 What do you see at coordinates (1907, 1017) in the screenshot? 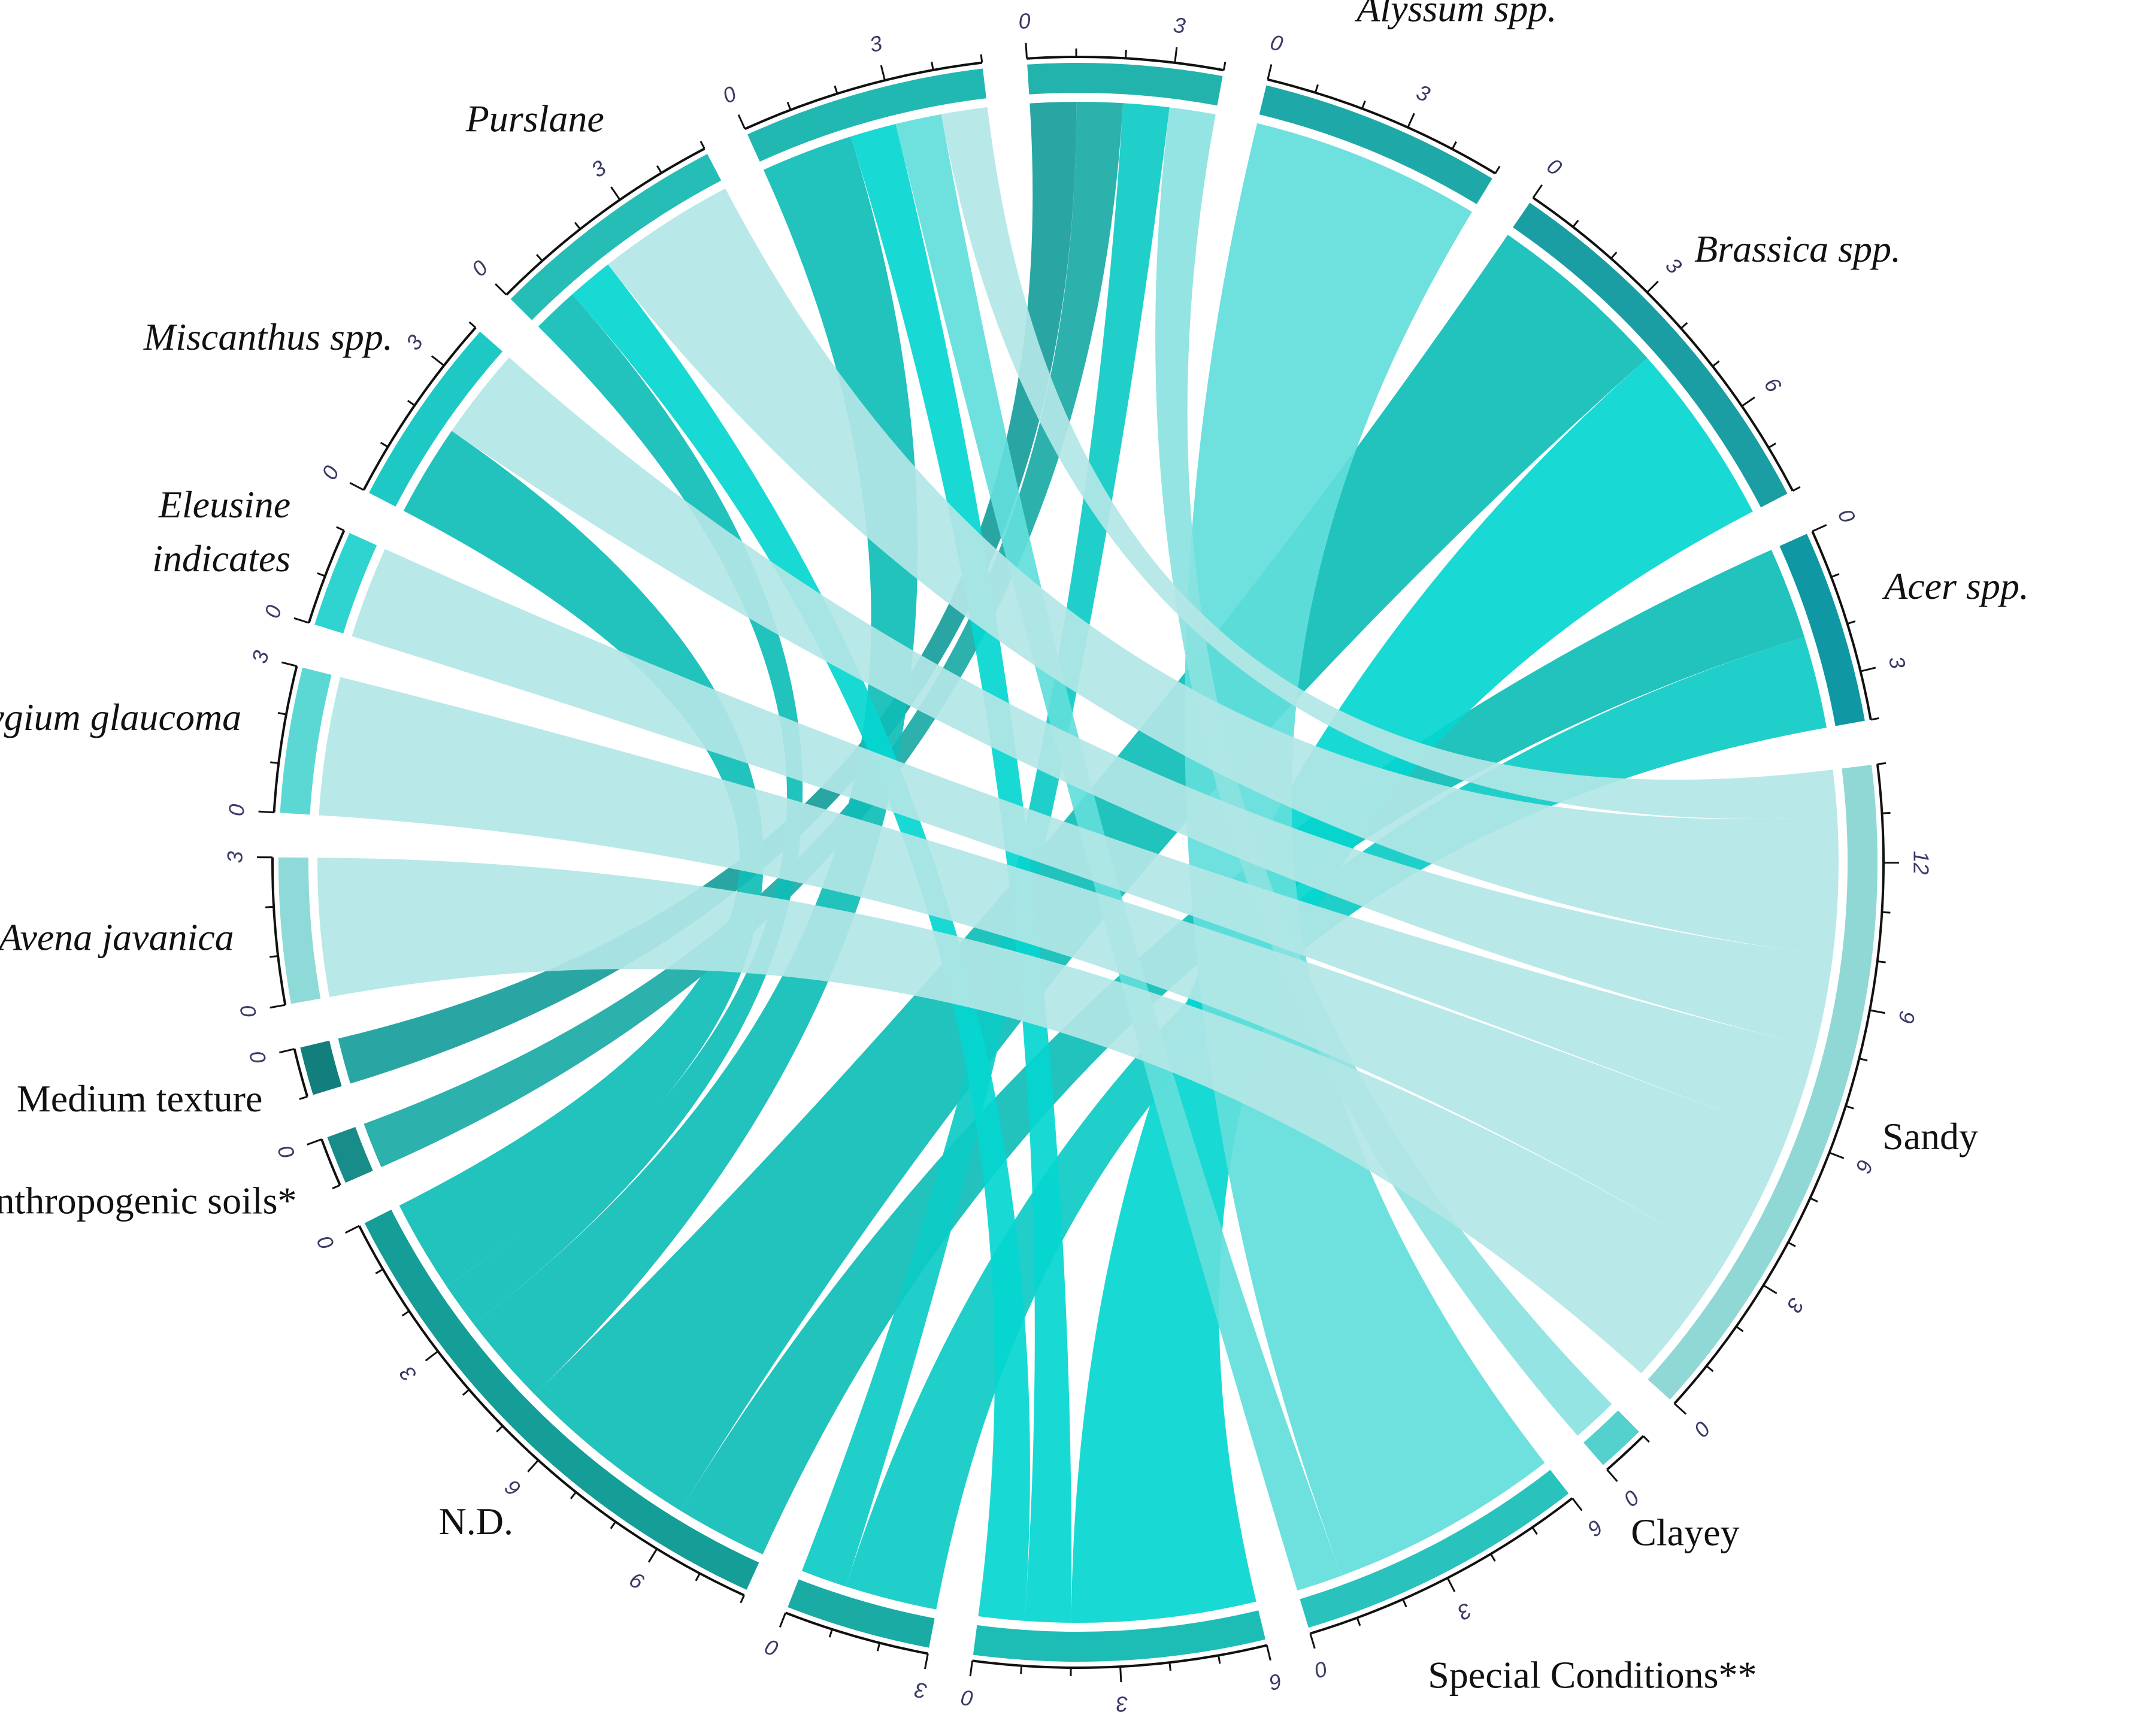
I see `tick-label: 9` at bounding box center [1907, 1017].